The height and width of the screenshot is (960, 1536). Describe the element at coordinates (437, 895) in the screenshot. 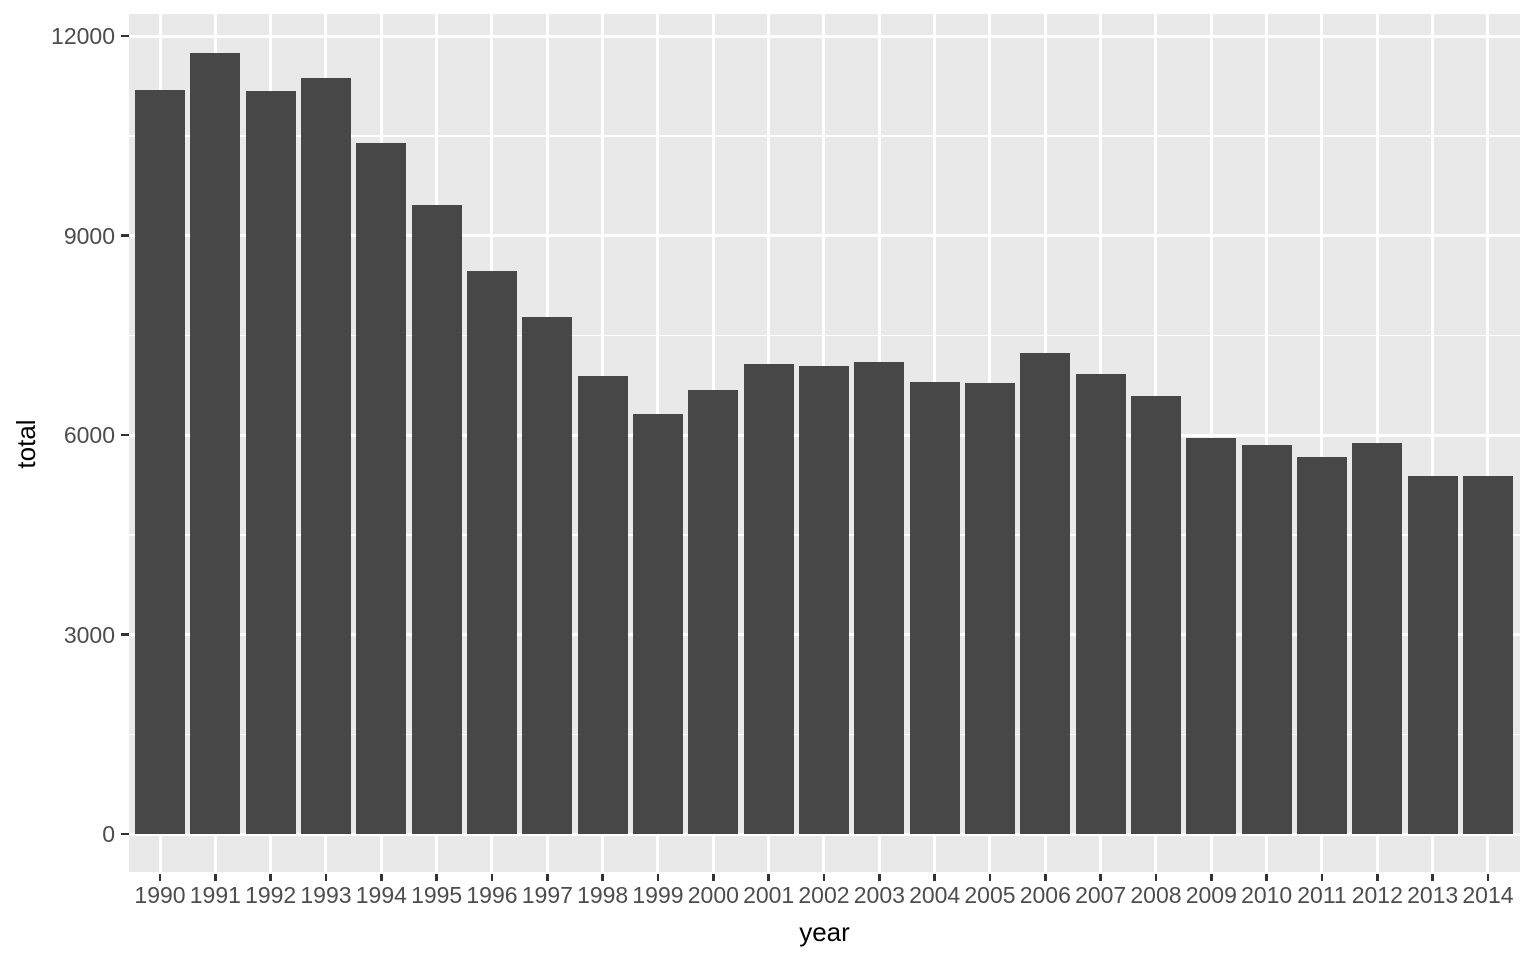

I see `x-tick-label: 1995` at that location.